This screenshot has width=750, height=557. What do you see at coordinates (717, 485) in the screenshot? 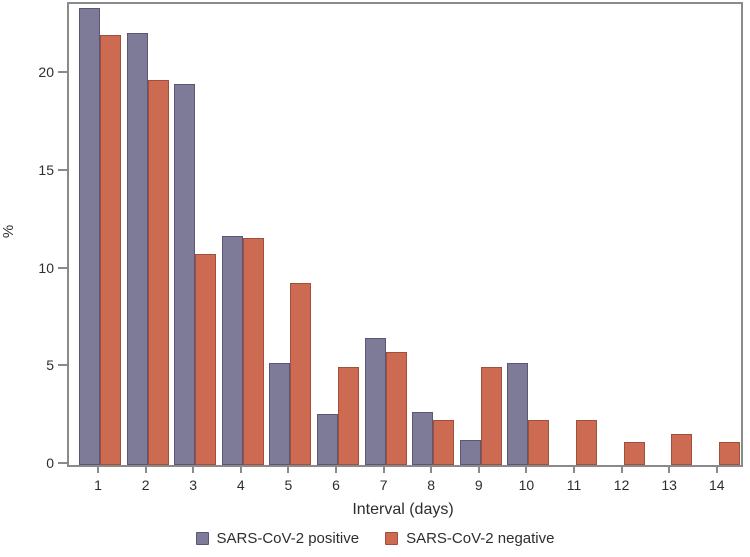
I see `x-tick-label-14: 14` at bounding box center [717, 485].